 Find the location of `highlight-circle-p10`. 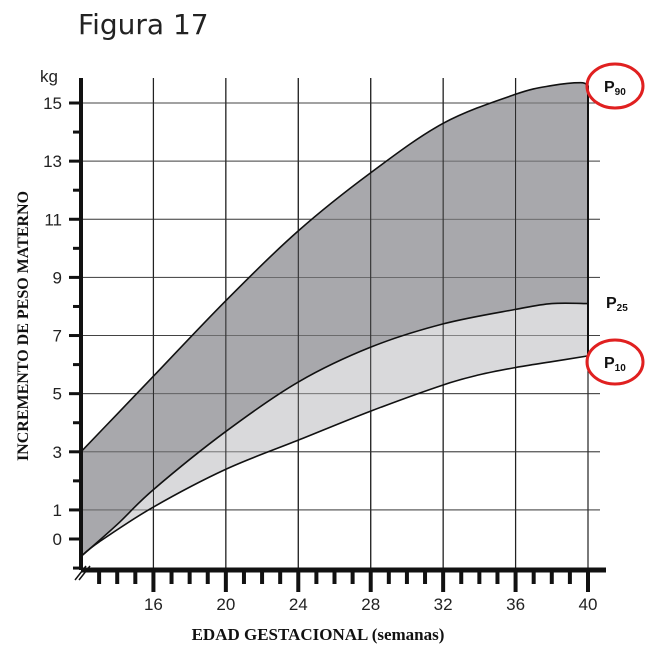

highlight-circle-p10 is located at coordinates (615, 362).